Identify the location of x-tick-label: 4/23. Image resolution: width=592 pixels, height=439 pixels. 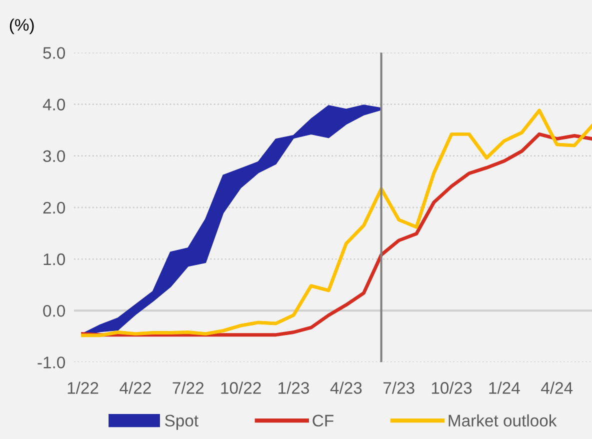
(346, 388).